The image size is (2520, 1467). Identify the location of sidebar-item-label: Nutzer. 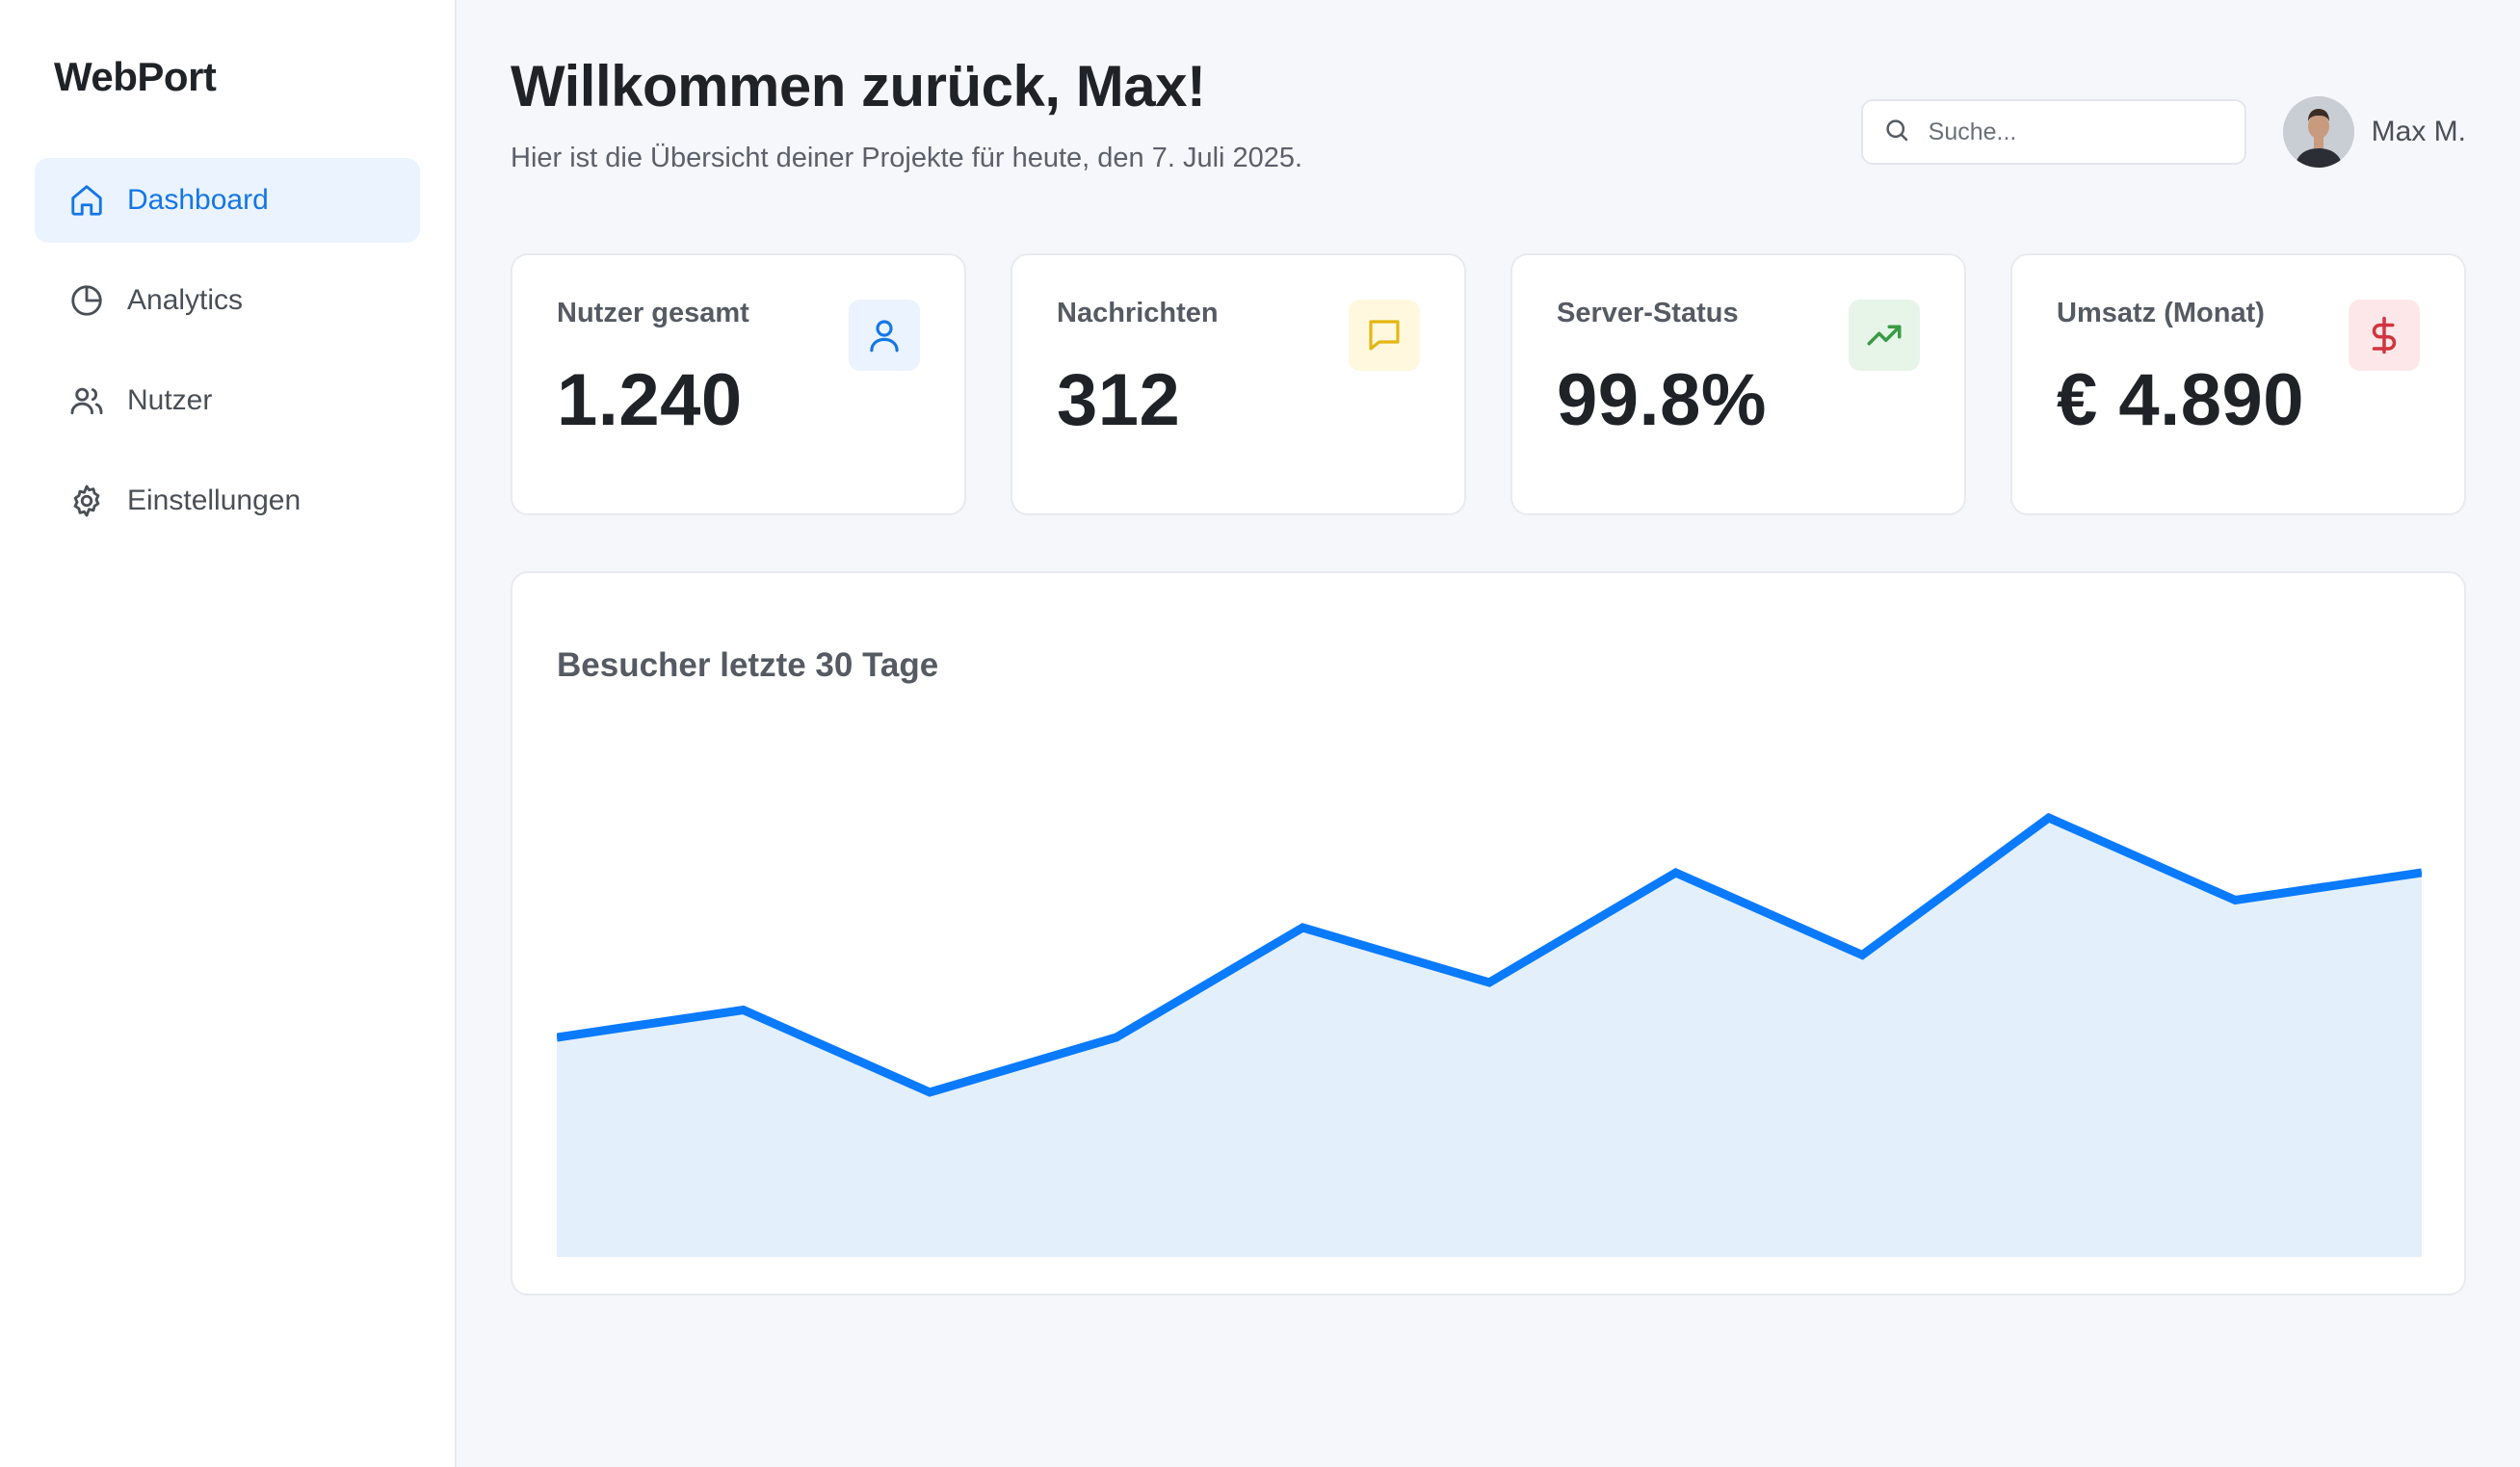
(170, 400).